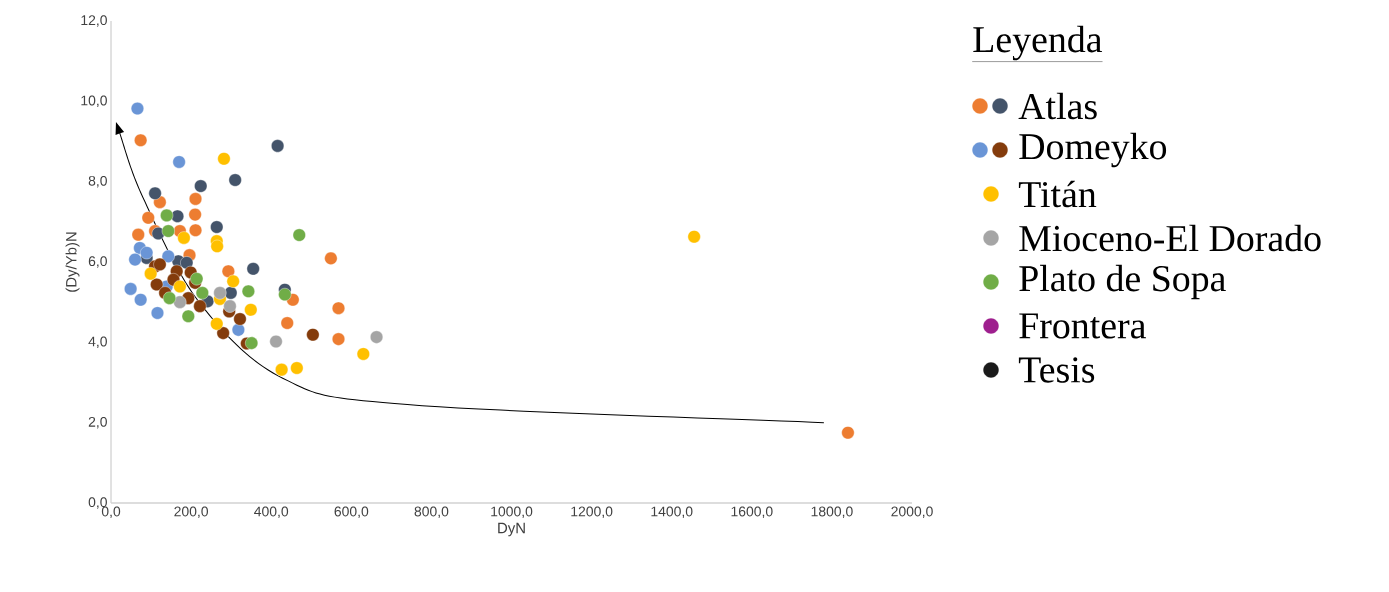 The image size is (1389, 592). Describe the element at coordinates (912, 512) in the screenshot. I see `x-tick-label: 2000,0` at that location.